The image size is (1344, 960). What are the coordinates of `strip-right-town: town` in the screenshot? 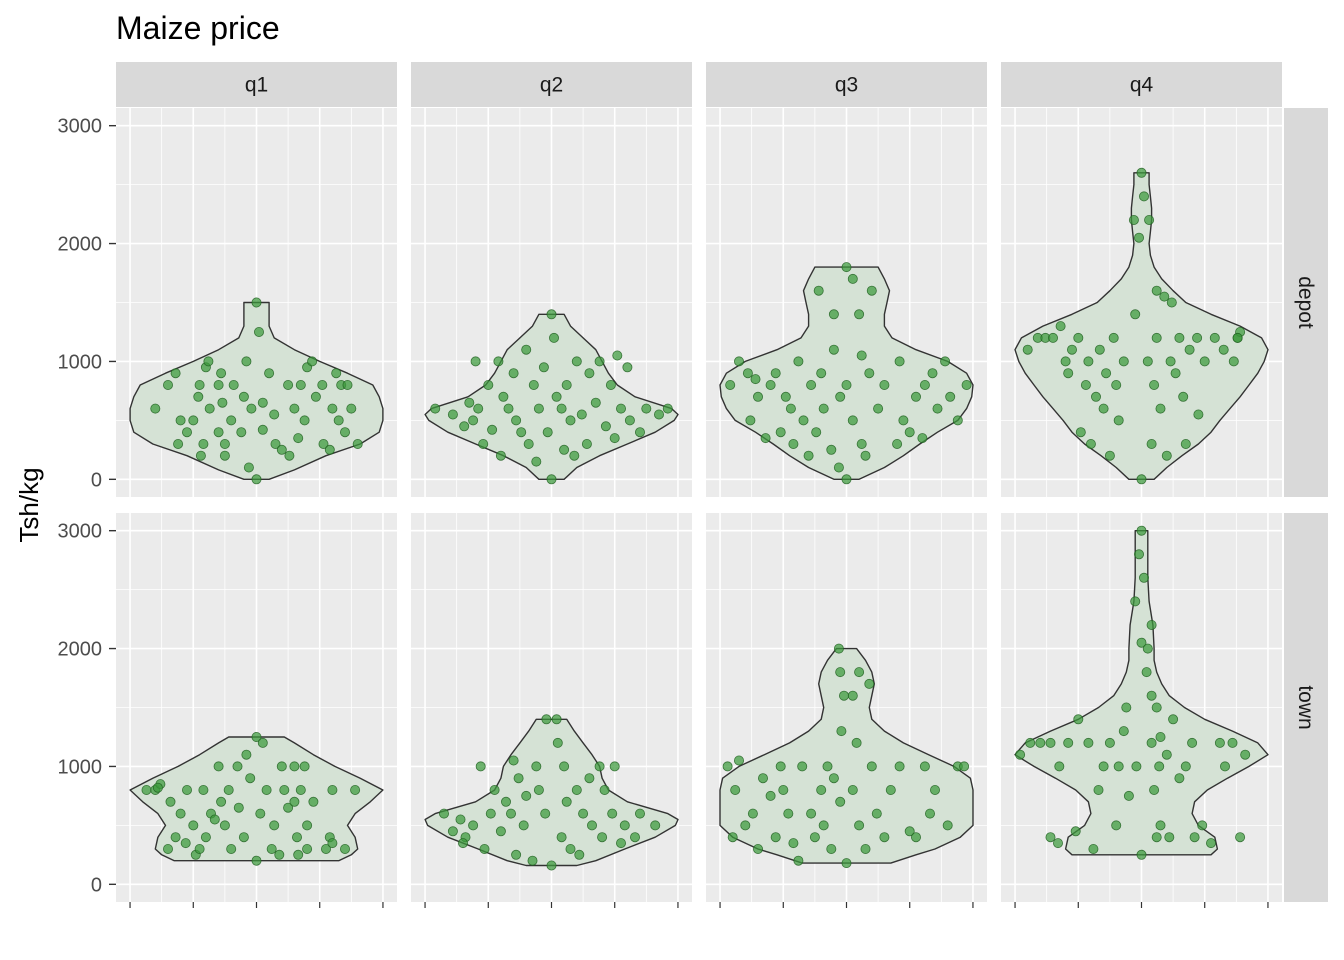 It's located at (1306, 707).